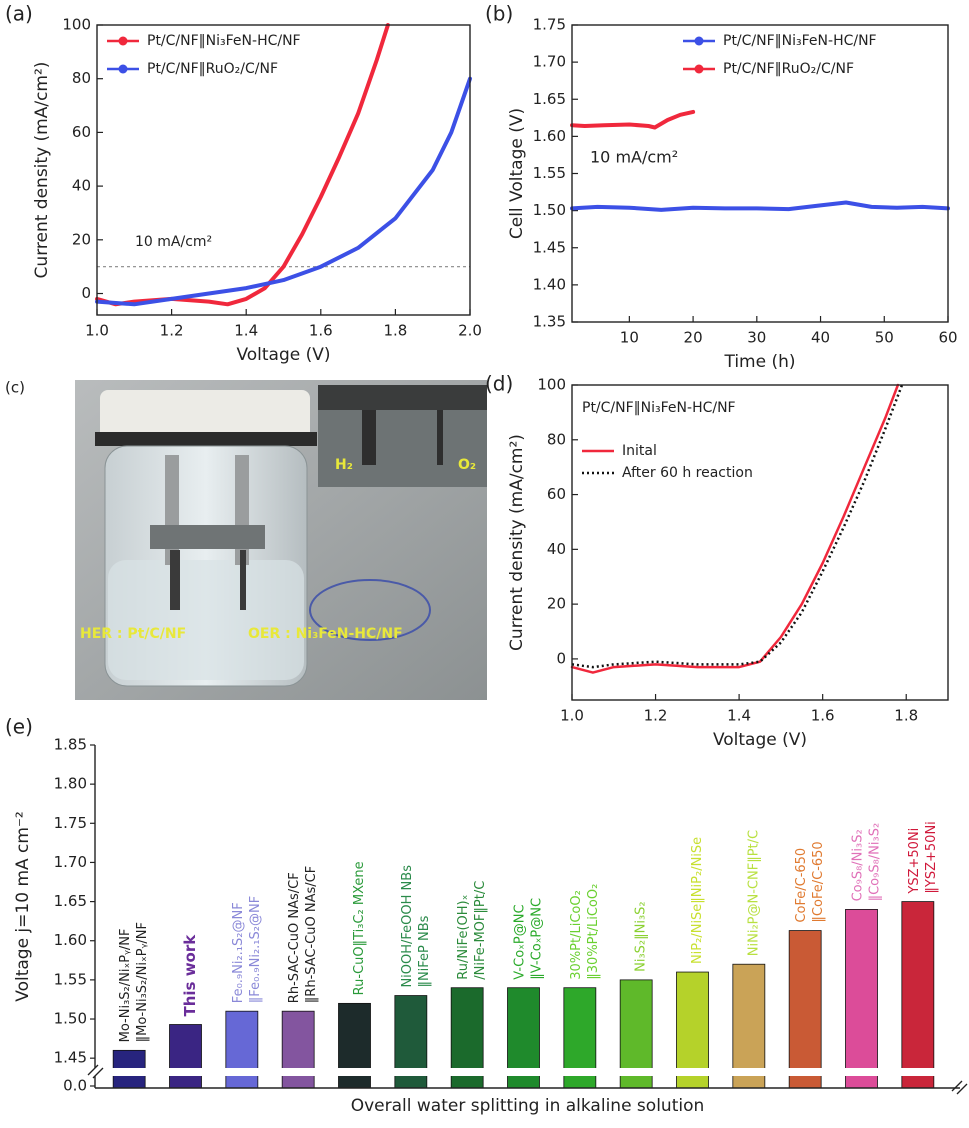  What do you see at coordinates (133, 634) in the screenshot?
I see `photo-label: HER : Pt/C/NF` at bounding box center [133, 634].